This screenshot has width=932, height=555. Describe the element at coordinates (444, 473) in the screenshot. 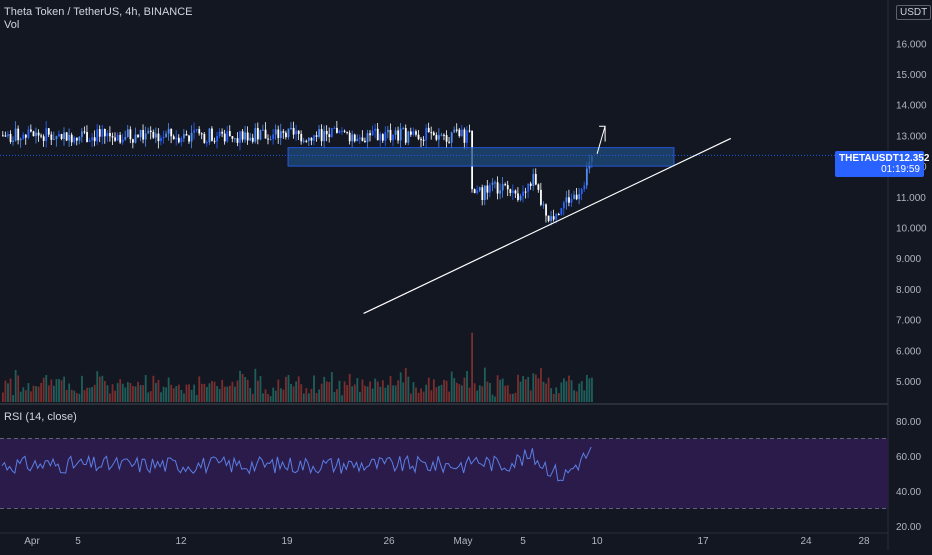

I see `rsi-band` at that location.